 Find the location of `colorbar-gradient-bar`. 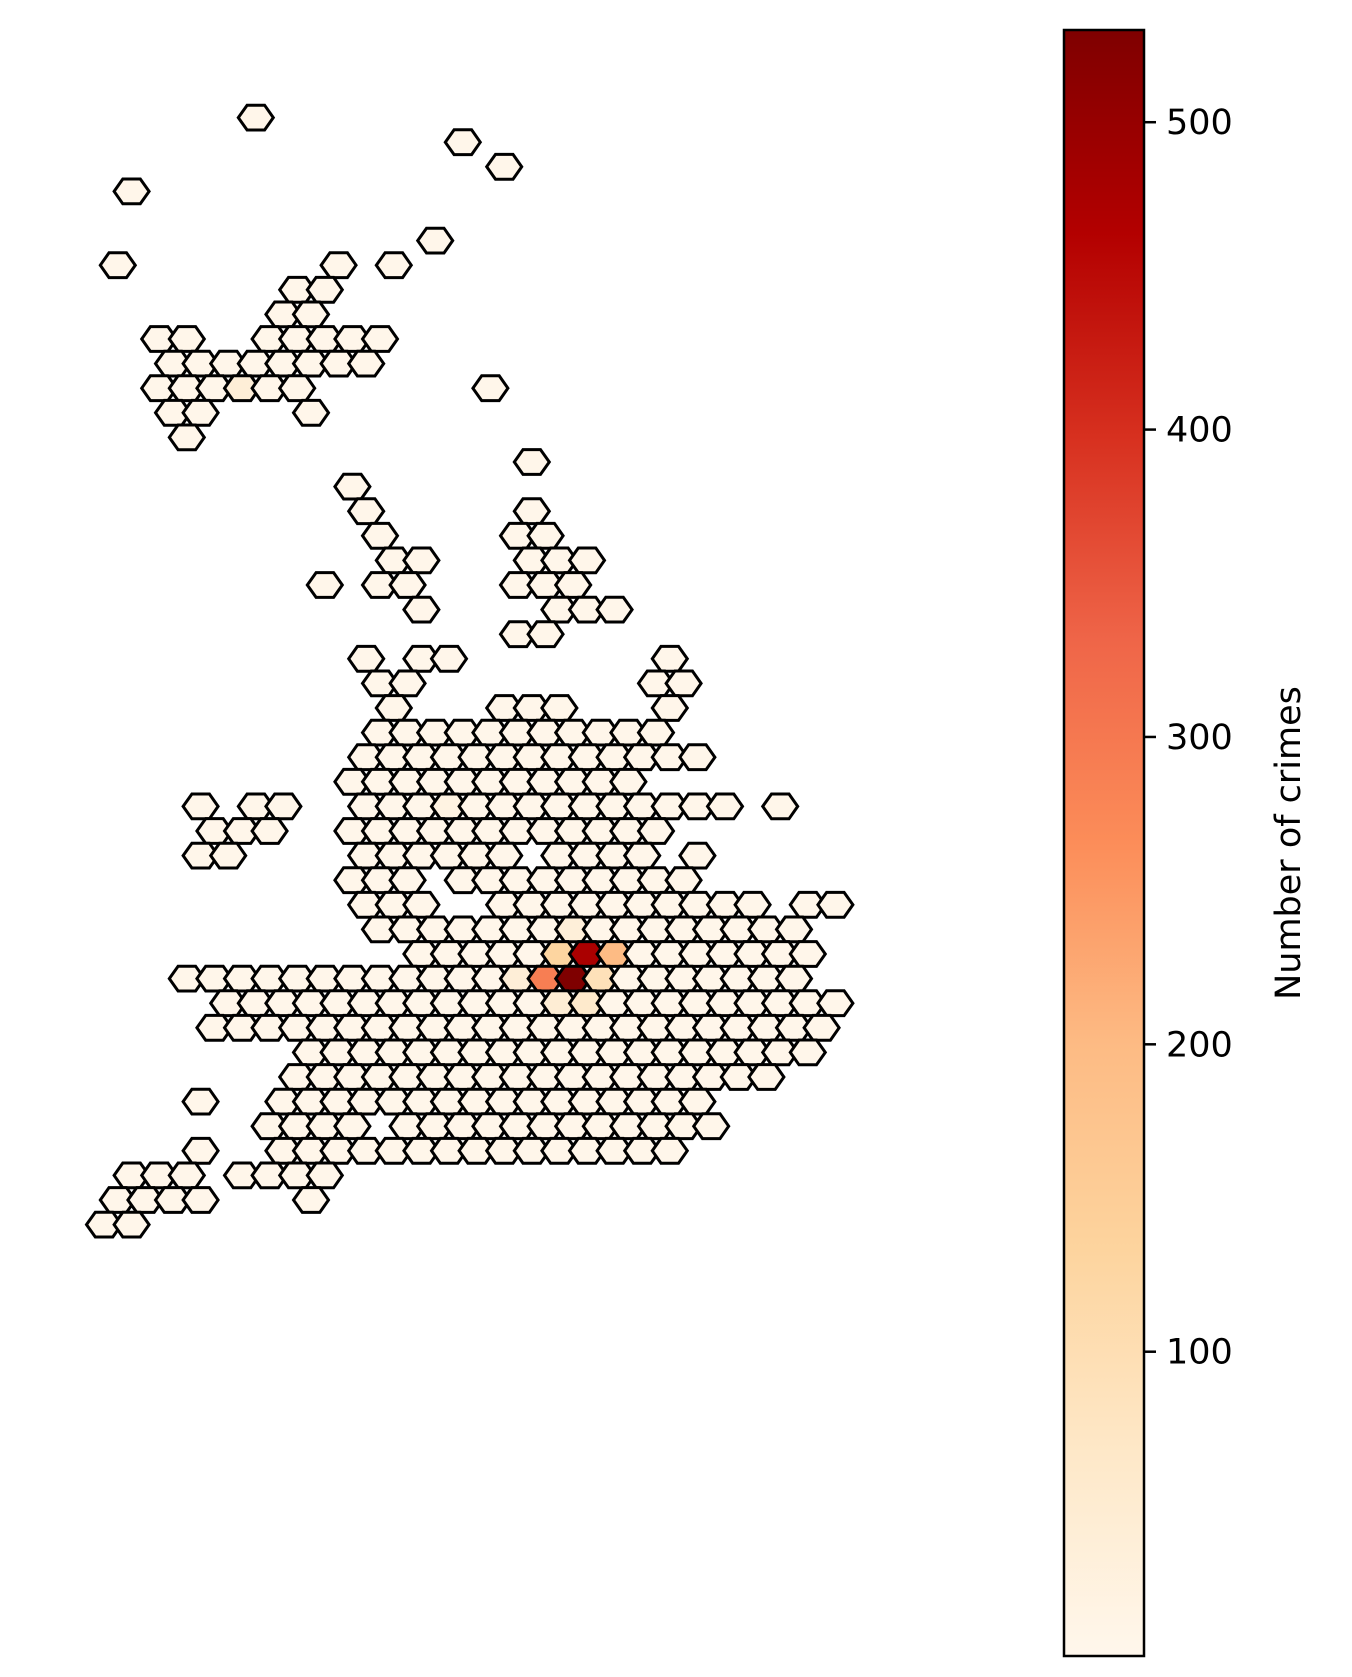

colorbar-gradient-bar is located at coordinates (1104, 843).